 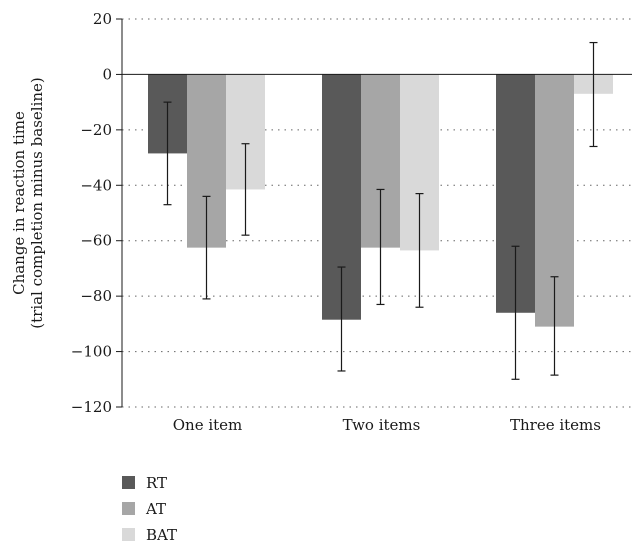 I want to click on y-tick-label: −60, so click(x=96, y=241).